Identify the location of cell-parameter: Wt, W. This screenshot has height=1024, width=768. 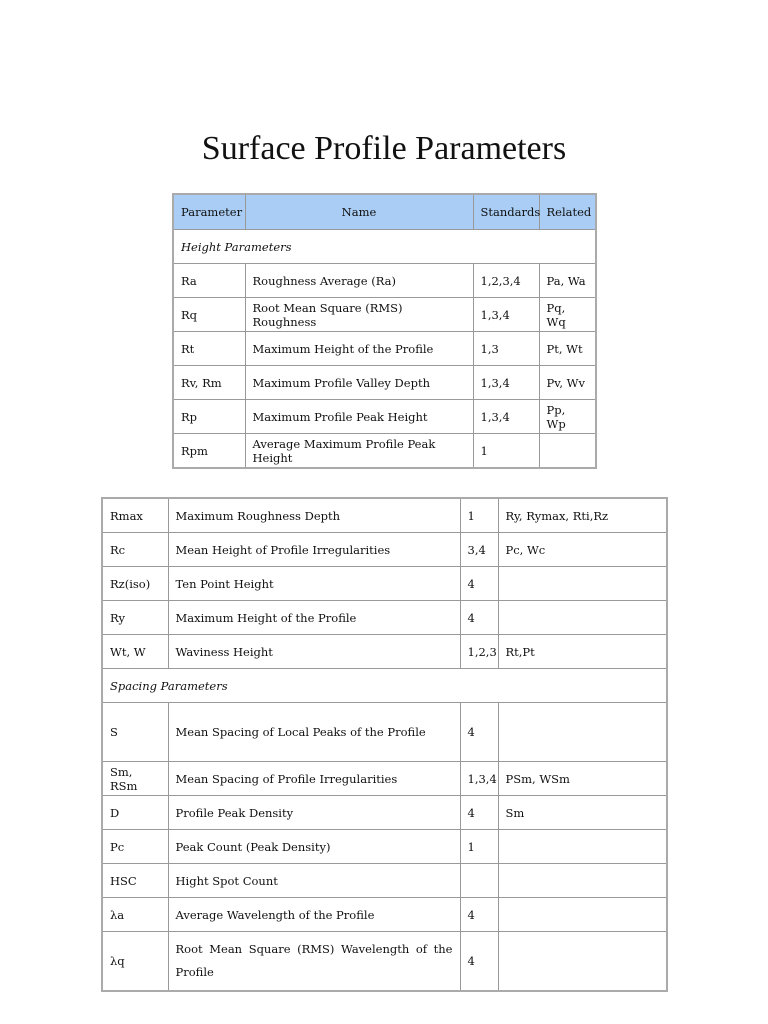
(135, 651).